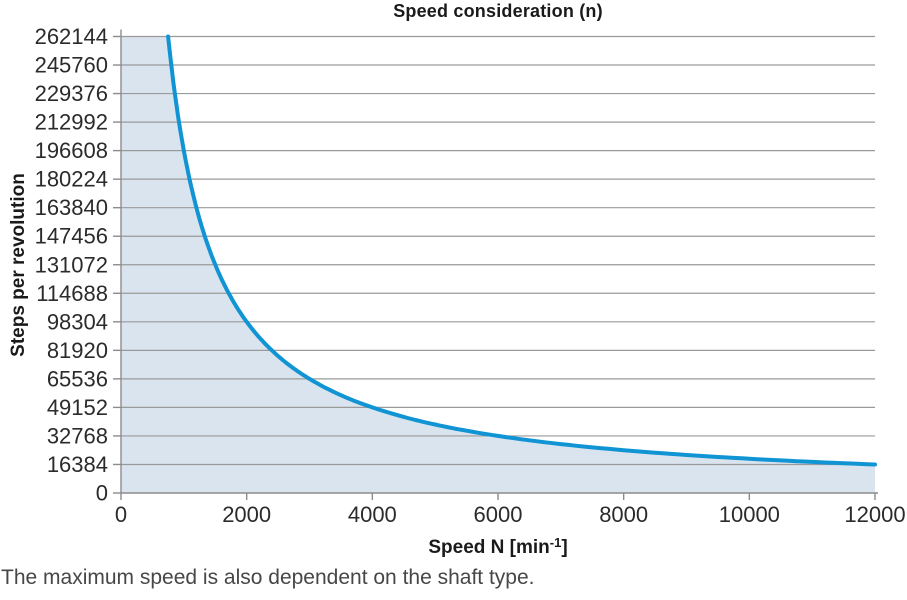 The image size is (907, 600). Describe the element at coordinates (71, 150) in the screenshot. I see `y-tick-label: 196608` at that location.